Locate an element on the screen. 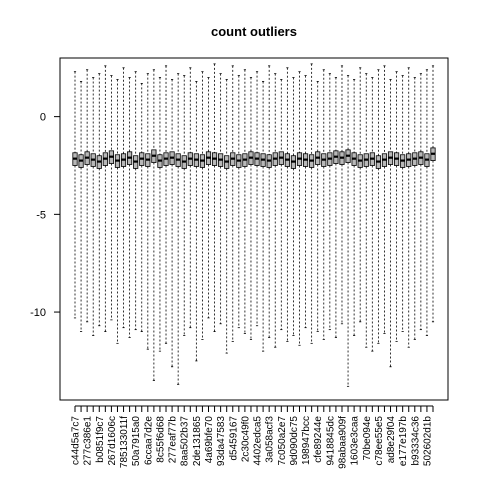 The width and height of the screenshot is (480, 480). x-tick-label-22: 4a69bfe70 is located at coordinates (209, 440).